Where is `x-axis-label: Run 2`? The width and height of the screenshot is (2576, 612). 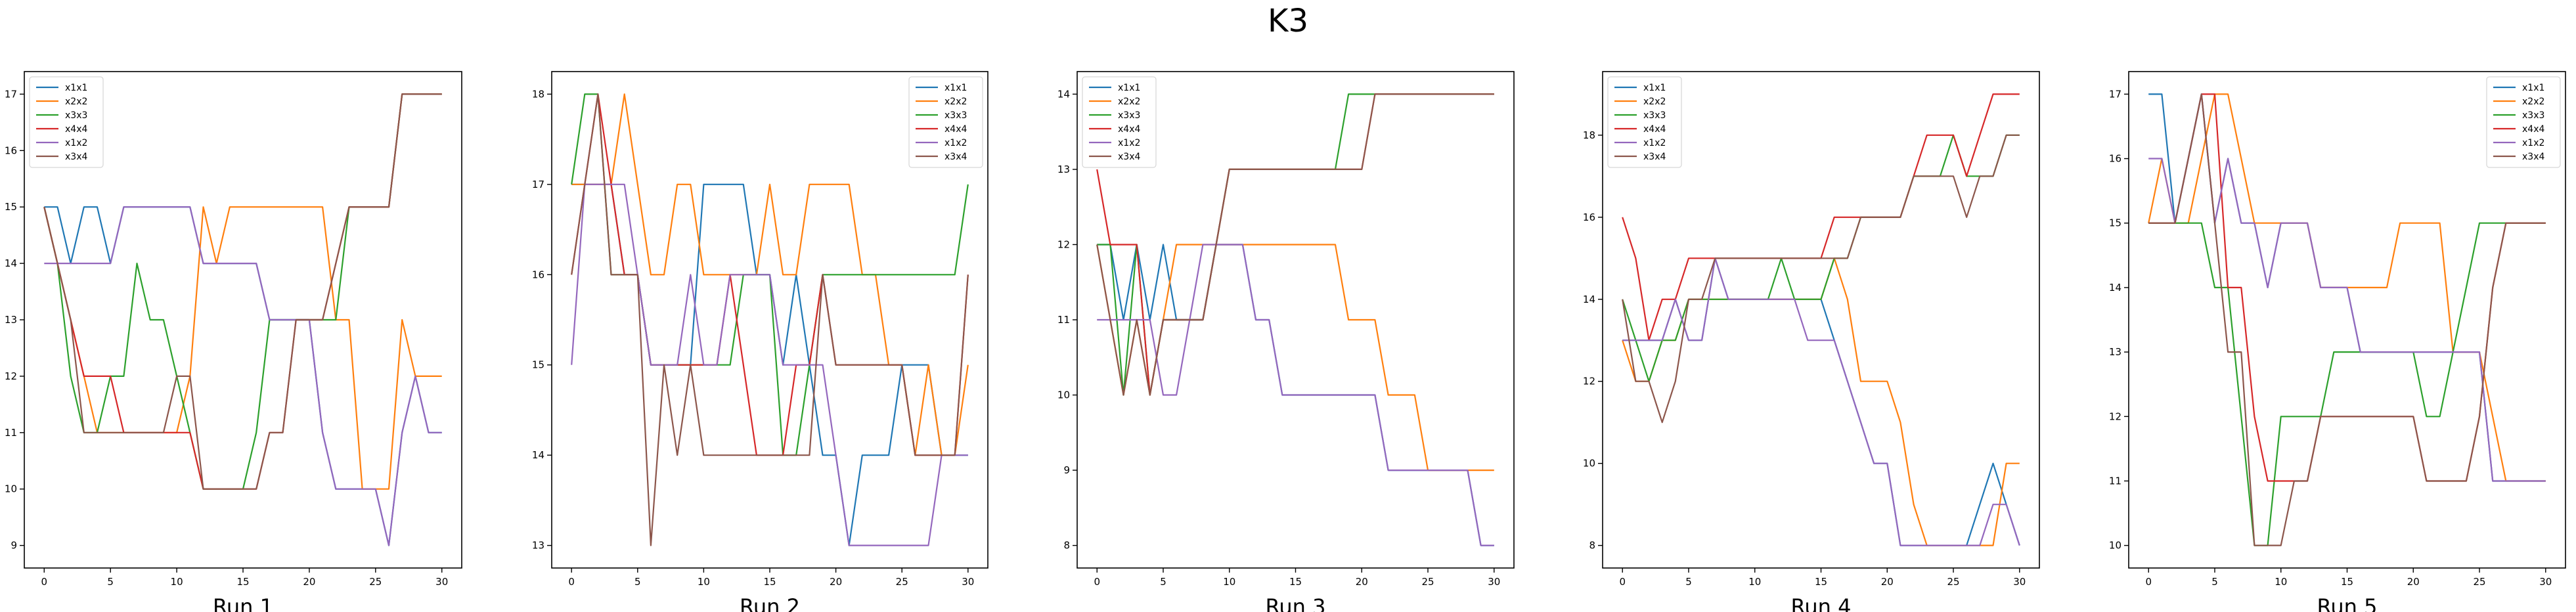
x-axis-label: Run 2 is located at coordinates (770, 603).